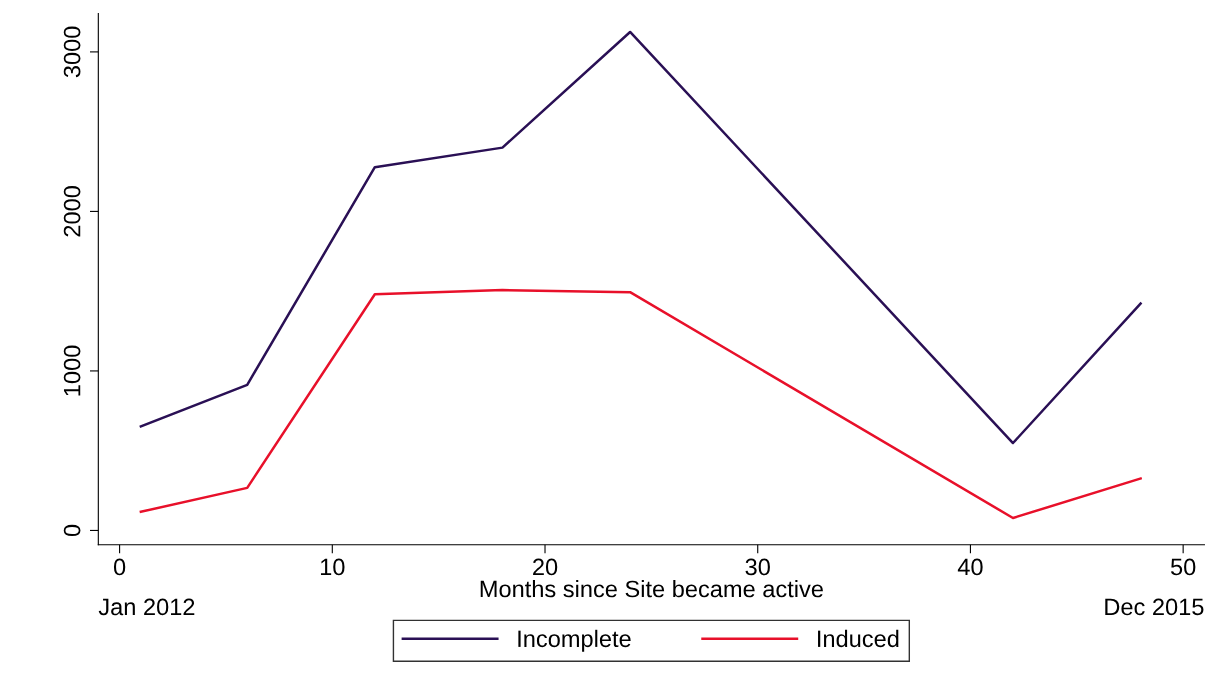  I want to click on x-tick-label: 40, so click(970, 567).